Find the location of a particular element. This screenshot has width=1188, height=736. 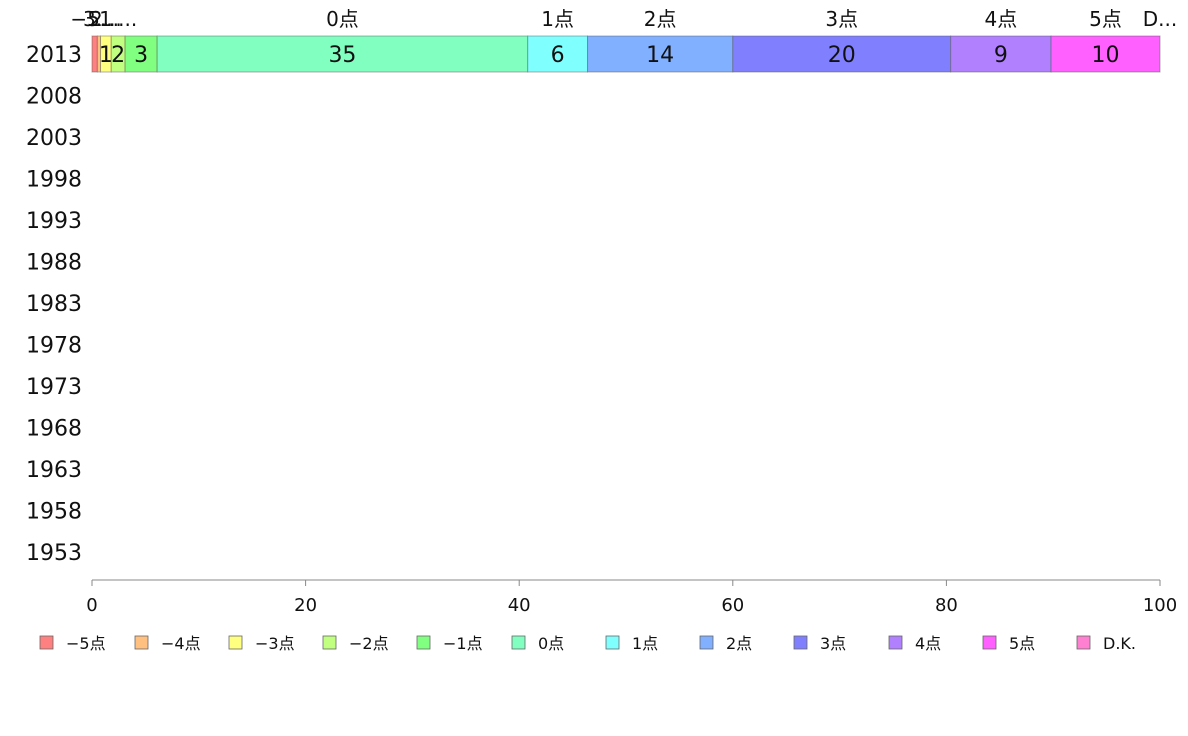

category-label: 2003 is located at coordinates (54, 138).